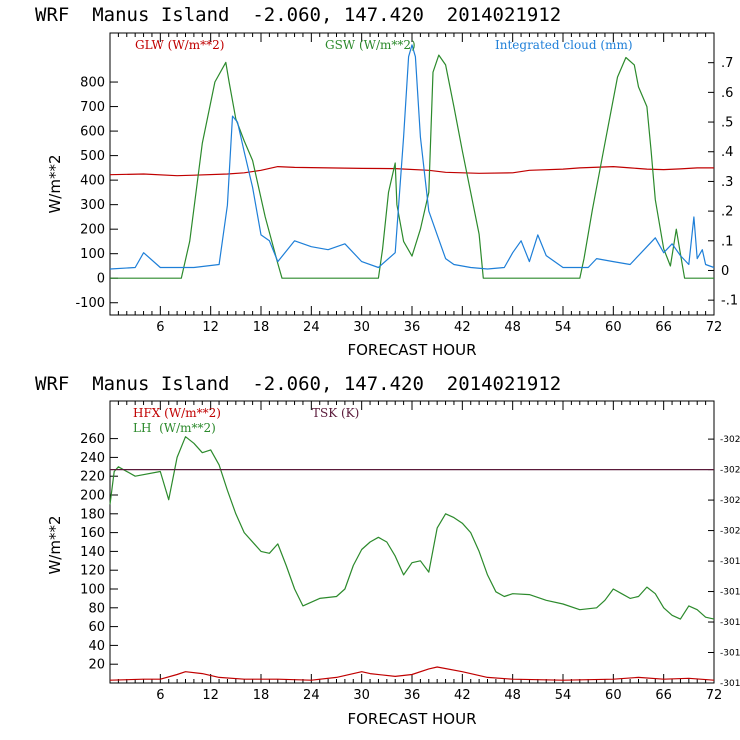 Image resolution: width=740 pixels, height=740 pixels. What do you see at coordinates (730, 440) in the screenshot?
I see `y2-tick-label: -302.6` at bounding box center [730, 440].